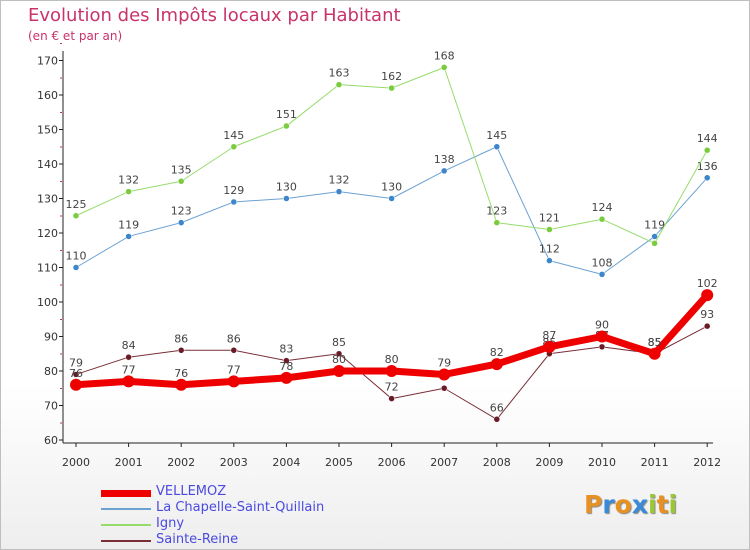 The width and height of the screenshot is (750, 550). Describe the element at coordinates (549, 462) in the screenshot. I see `x-tick-label: 2009` at that location.